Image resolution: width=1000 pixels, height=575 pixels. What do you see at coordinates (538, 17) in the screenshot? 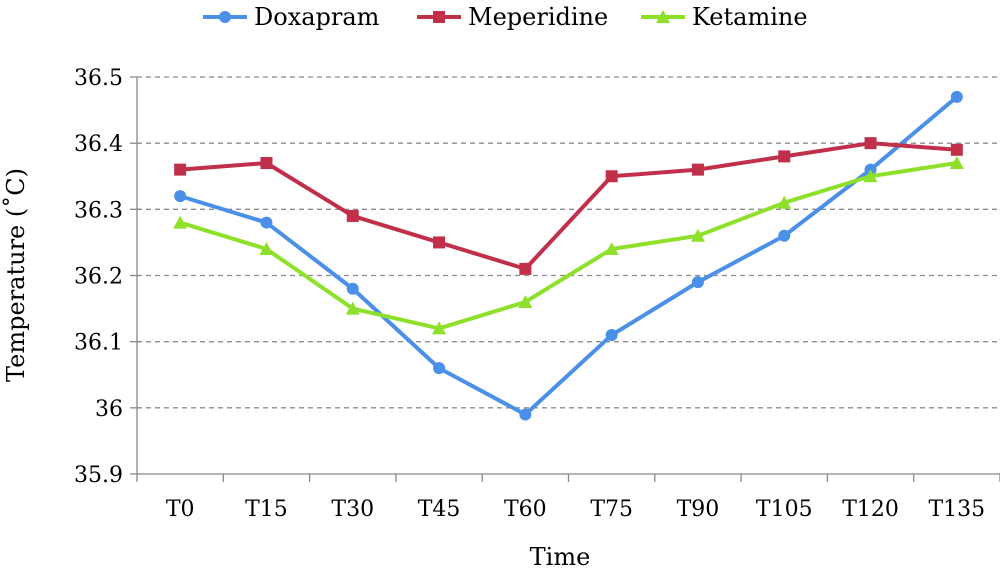
I see `legend-label-meperidine: Meperidine` at bounding box center [538, 17].